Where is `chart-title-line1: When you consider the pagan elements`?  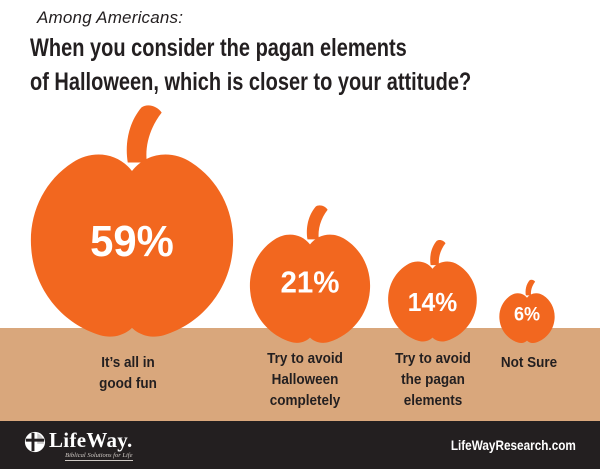
chart-title-line1: When you consider the pagan elements is located at coordinates (218, 48).